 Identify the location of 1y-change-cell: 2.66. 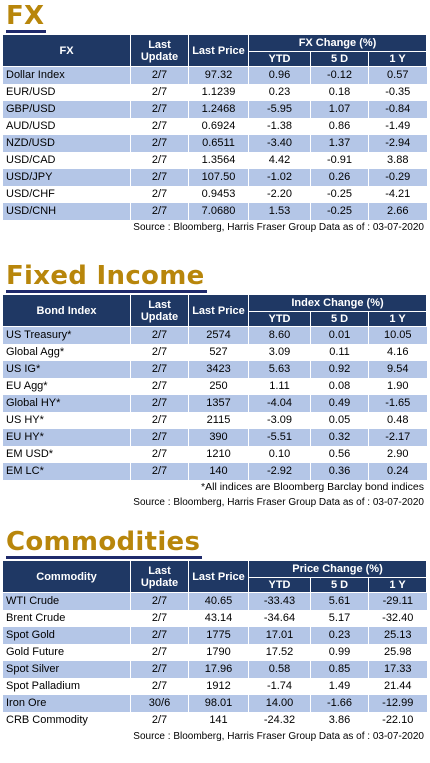
(397, 211).